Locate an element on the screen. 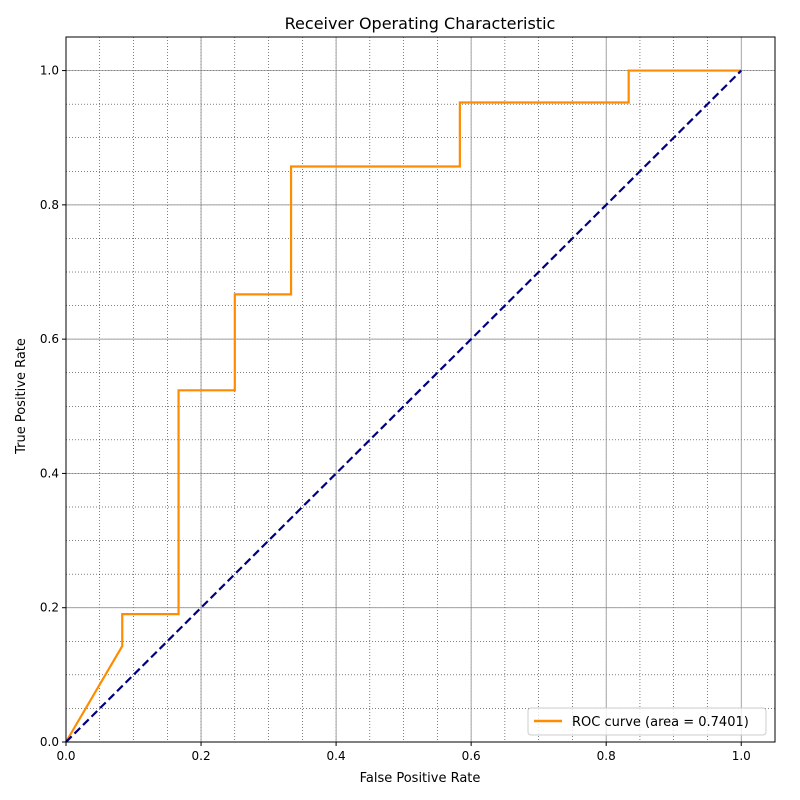  legend-box is located at coordinates (647, 721).